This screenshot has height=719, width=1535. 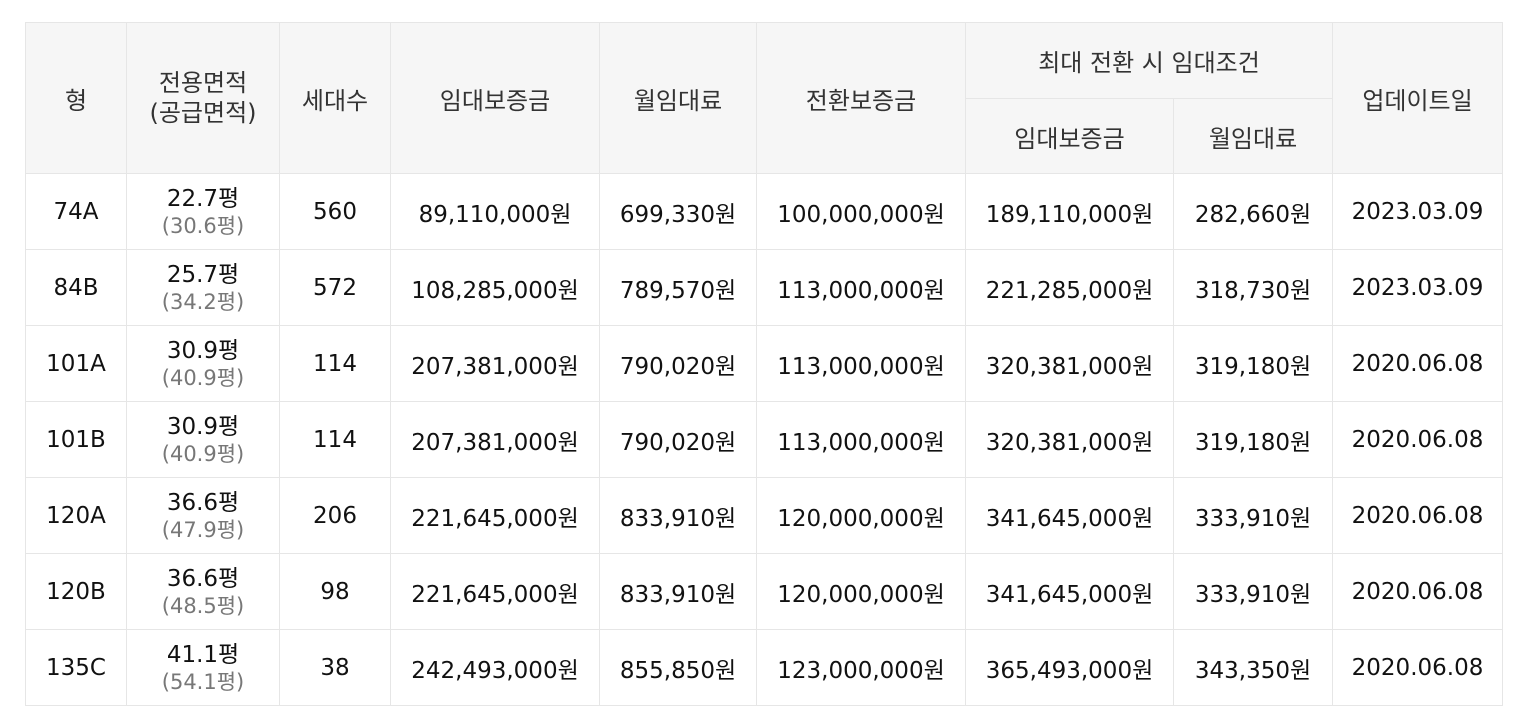 What do you see at coordinates (76, 98) in the screenshot?
I see `header-type: 형` at bounding box center [76, 98].